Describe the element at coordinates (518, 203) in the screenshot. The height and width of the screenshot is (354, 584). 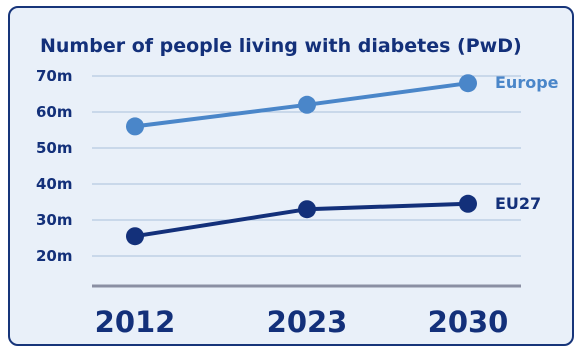
I see `series-label: EU27` at that location.